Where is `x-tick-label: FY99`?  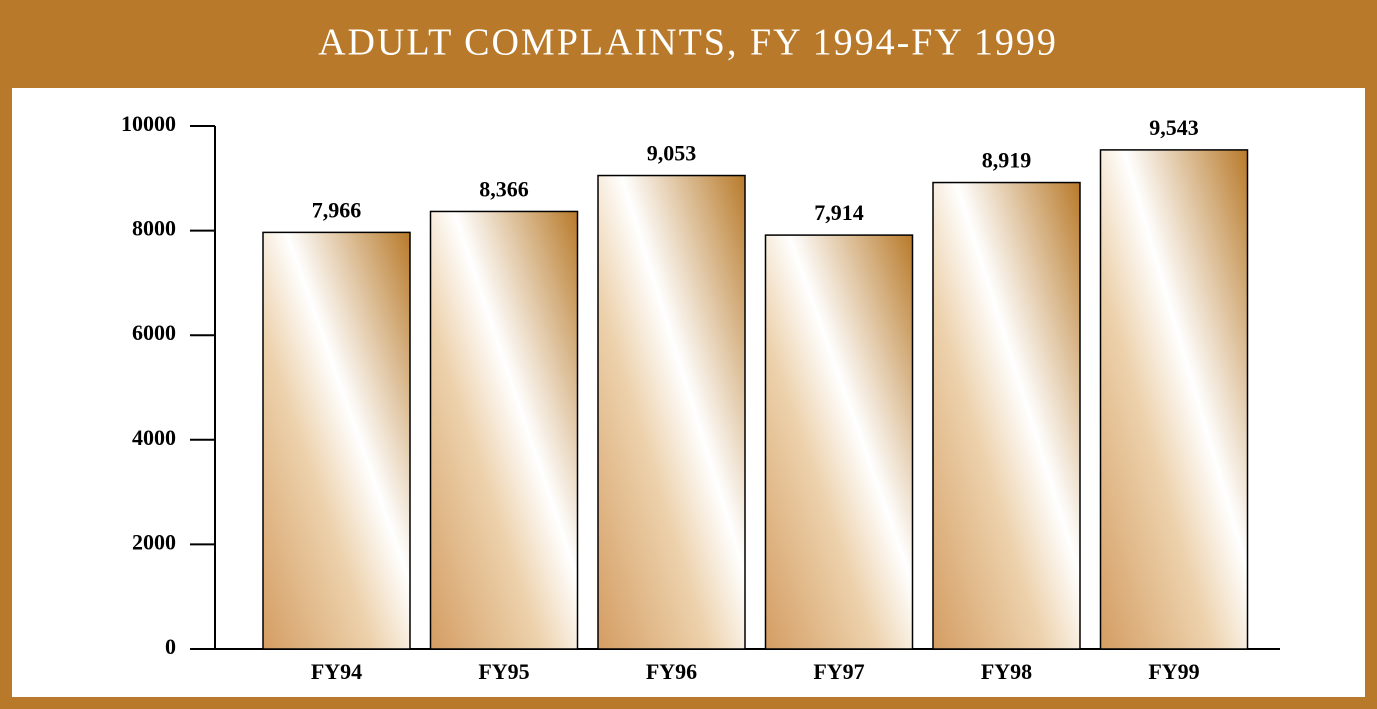
x-tick-label: FY99 is located at coordinates (1173, 671).